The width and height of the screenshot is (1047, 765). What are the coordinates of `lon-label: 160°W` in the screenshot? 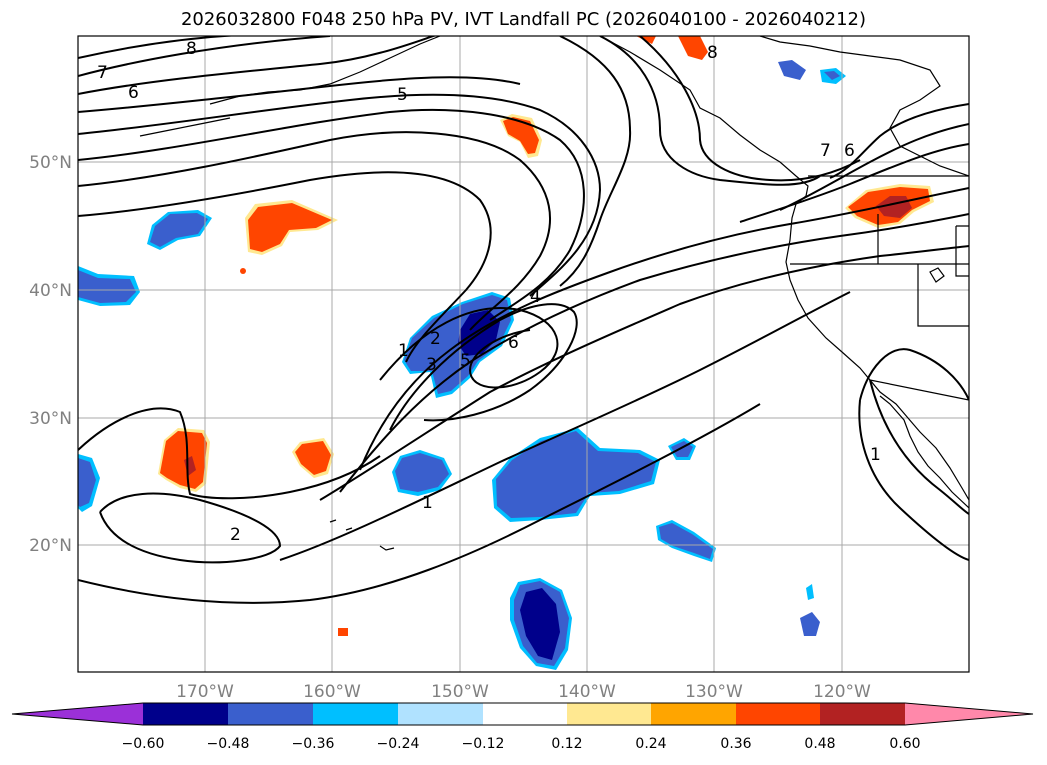 It's located at (332, 692).